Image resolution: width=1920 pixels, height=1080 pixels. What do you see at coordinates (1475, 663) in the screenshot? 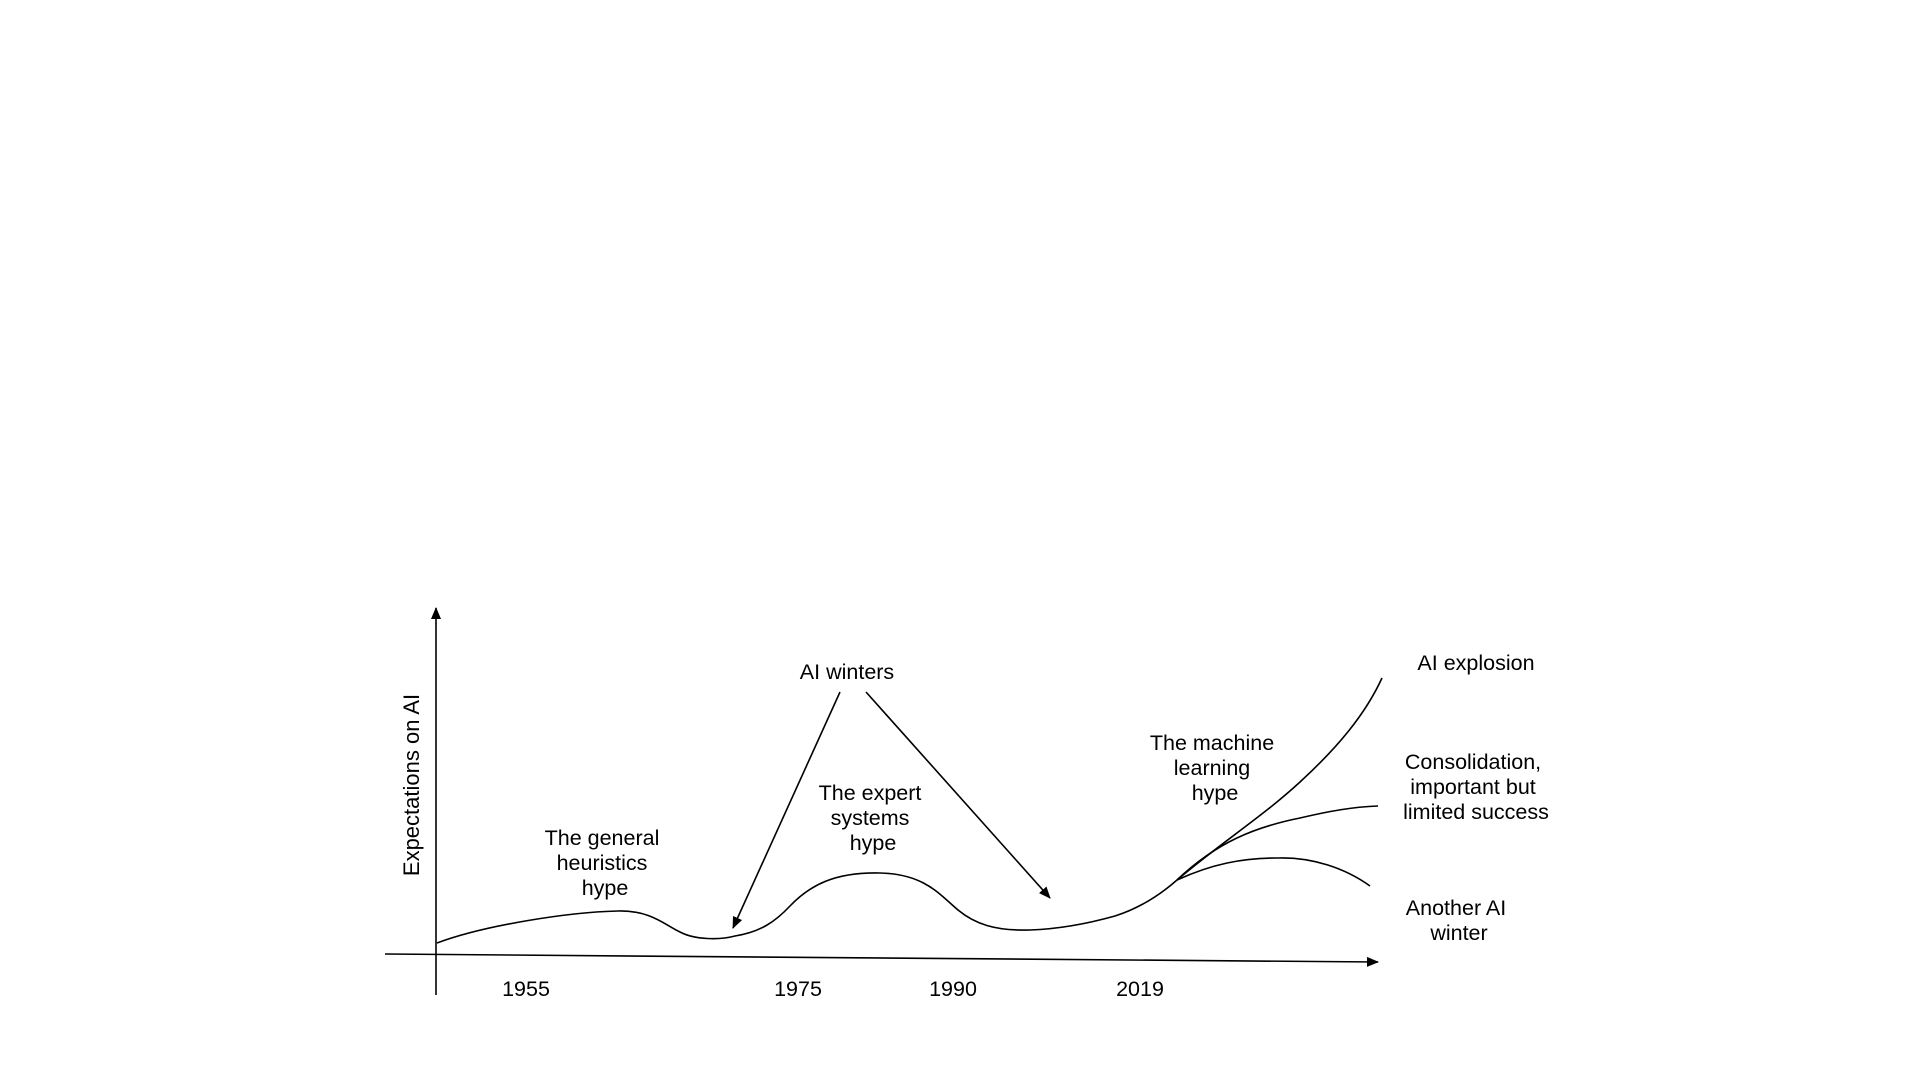
I see `ai-explosion-label: AI explosion` at bounding box center [1475, 663].